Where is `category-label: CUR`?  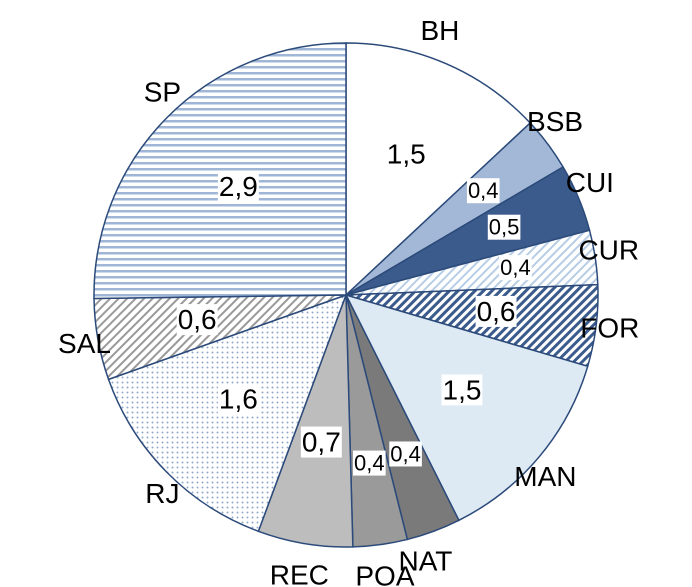
category-label: CUR is located at coordinates (608, 250).